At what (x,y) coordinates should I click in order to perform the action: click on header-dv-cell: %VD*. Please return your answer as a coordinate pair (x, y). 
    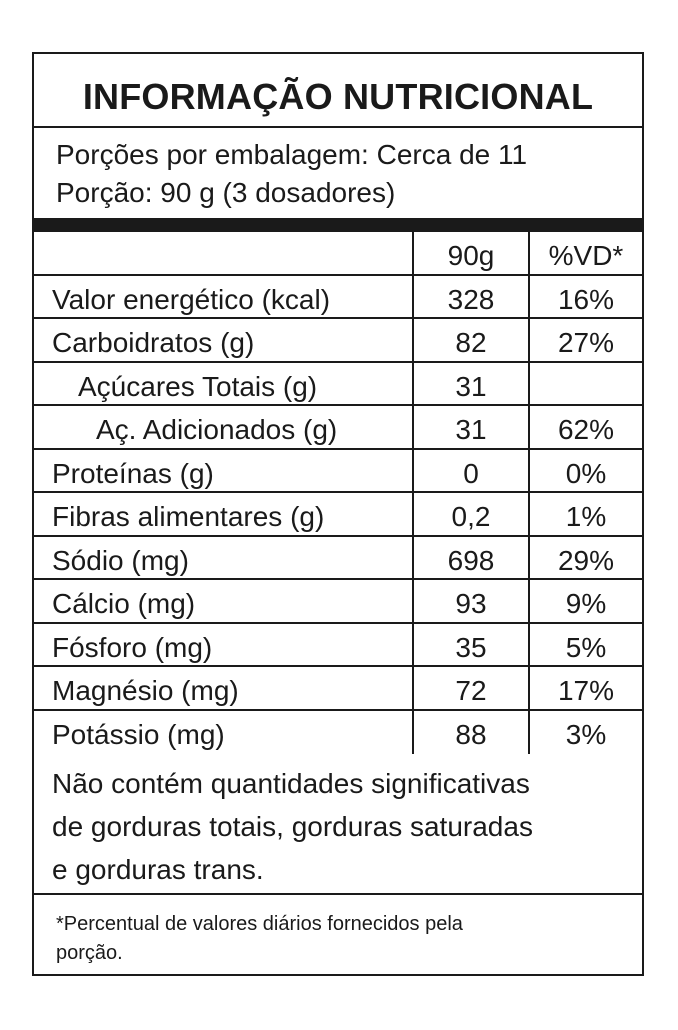
    Looking at the image, I should click on (585, 253).